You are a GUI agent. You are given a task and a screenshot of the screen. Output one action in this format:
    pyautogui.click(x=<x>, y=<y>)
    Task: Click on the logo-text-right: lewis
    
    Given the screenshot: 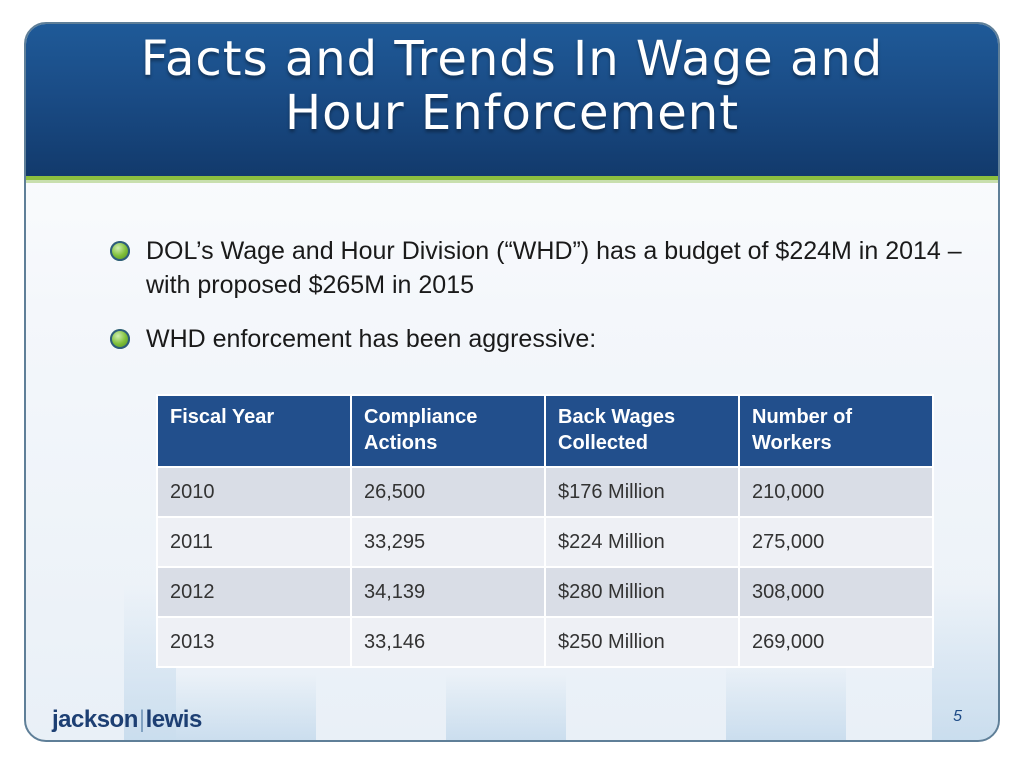 What is the action you would take?
    pyautogui.click(x=174, y=719)
    